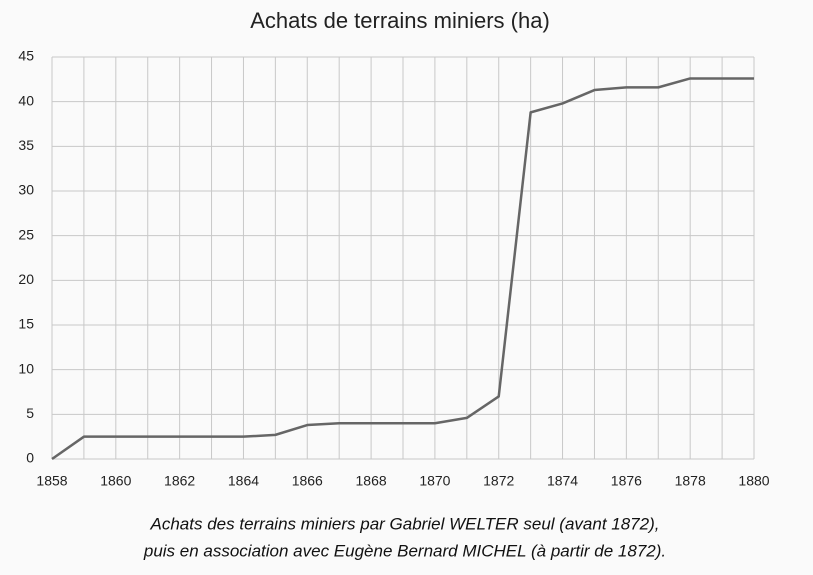 This screenshot has height=575, width=813. Describe the element at coordinates (179, 481) in the screenshot. I see `x-tick-label: 1862` at that location.